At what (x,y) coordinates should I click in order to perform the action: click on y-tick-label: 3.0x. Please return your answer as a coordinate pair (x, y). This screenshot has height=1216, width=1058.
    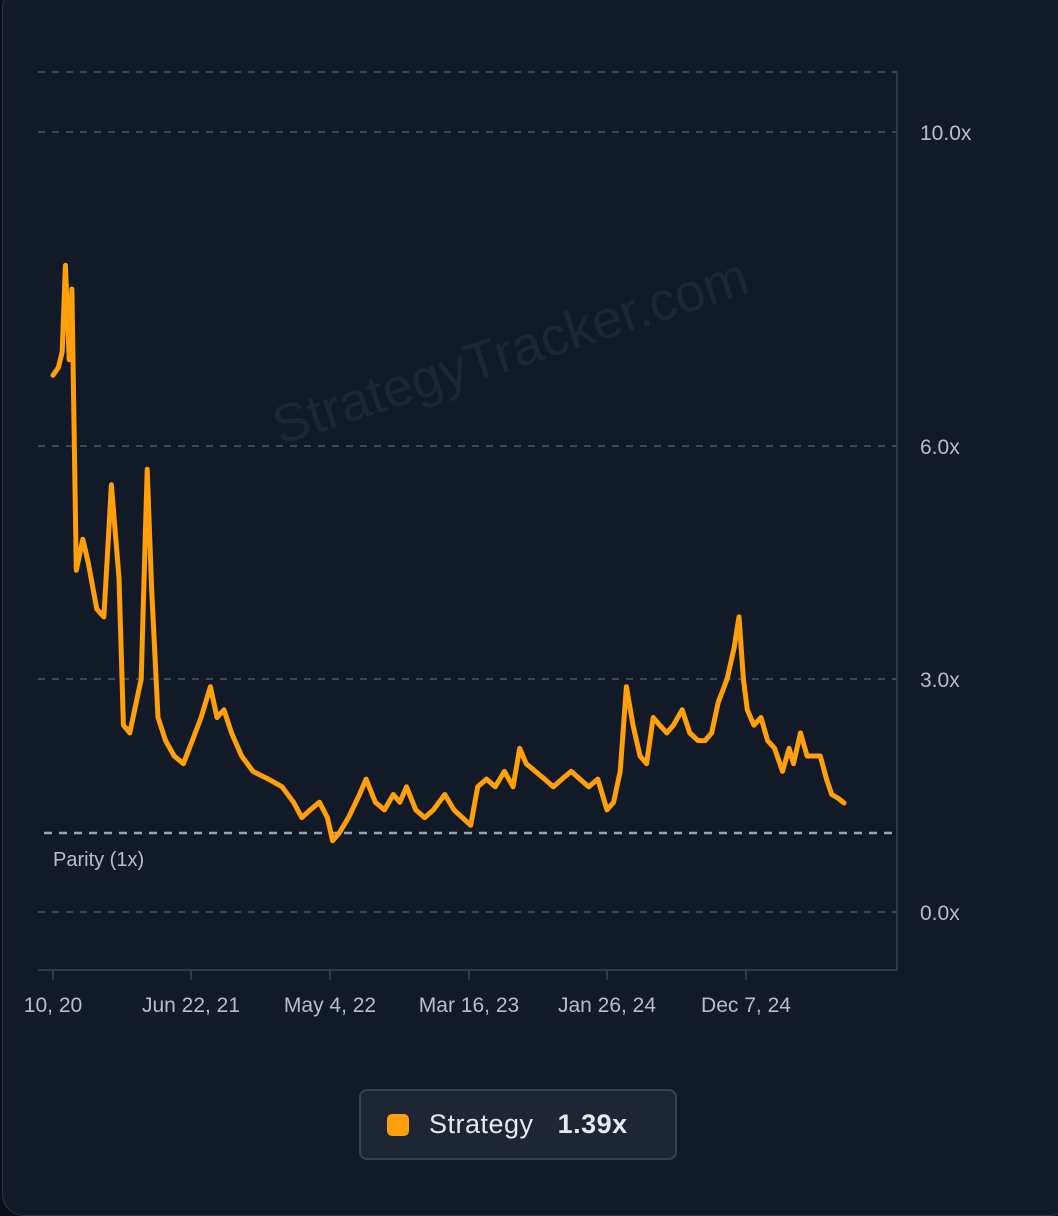
    Looking at the image, I should click on (940, 680).